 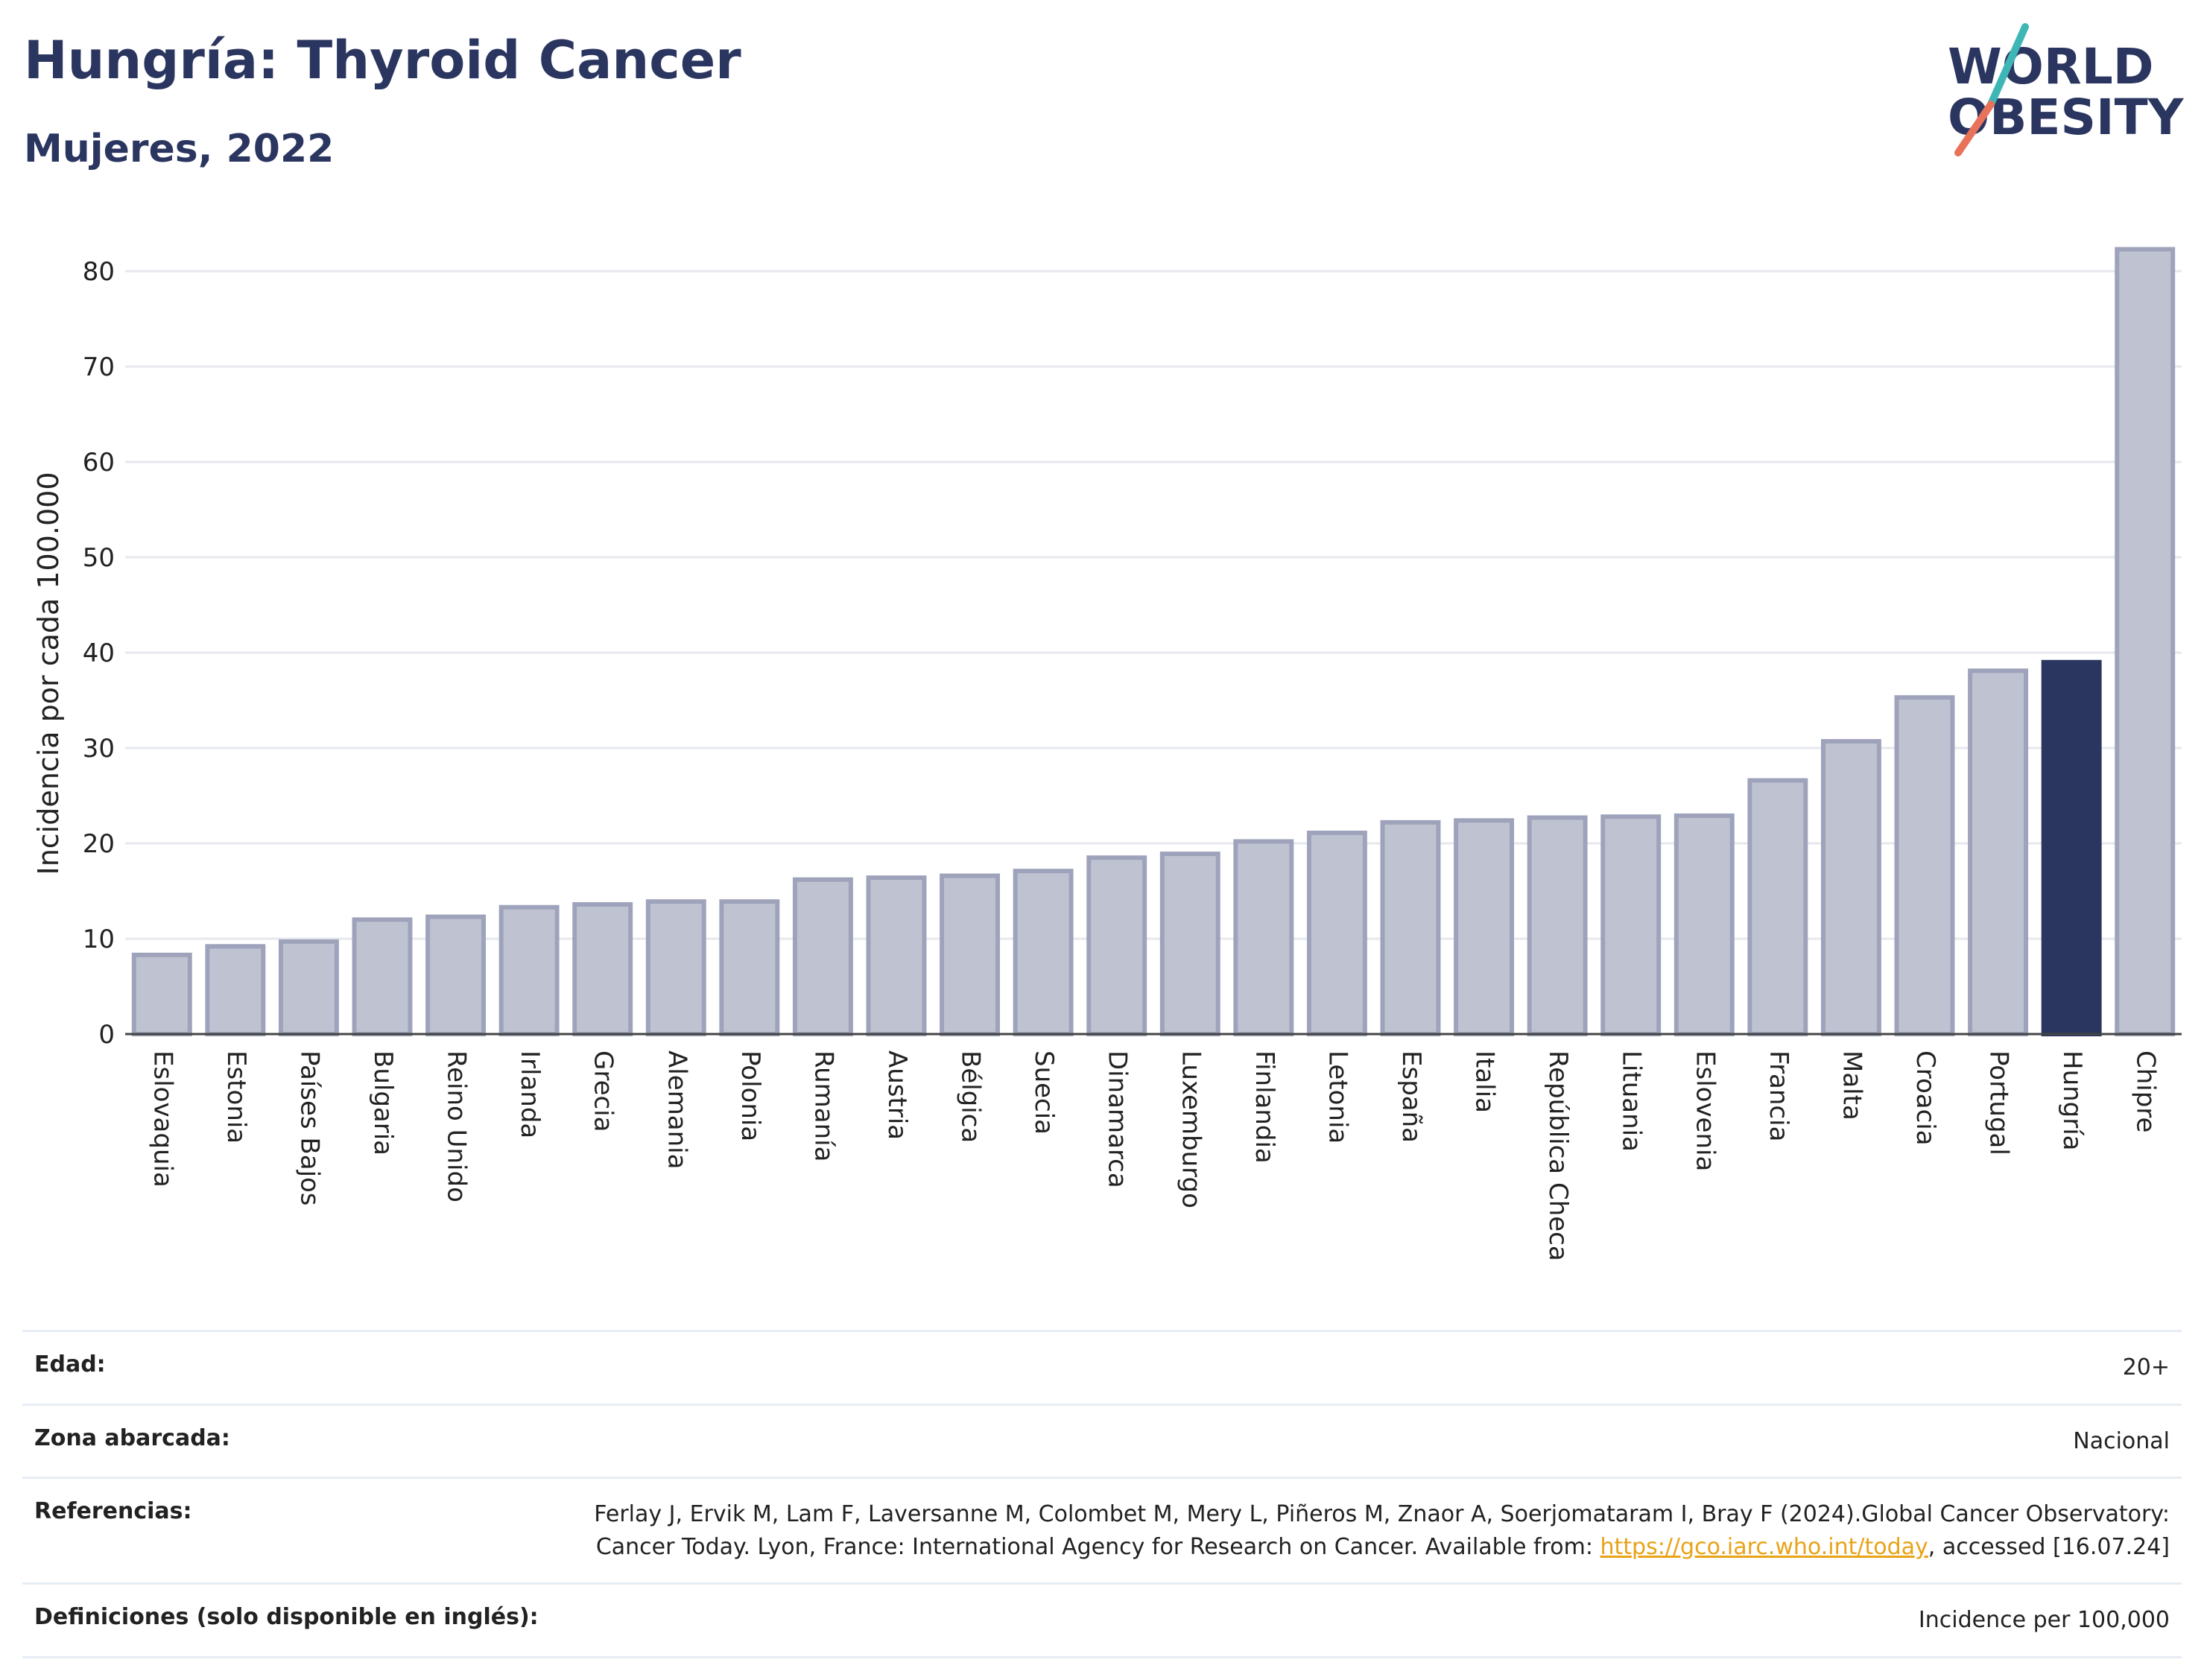 I want to click on x-tick-label: Austria, so click(x=897, y=1095).